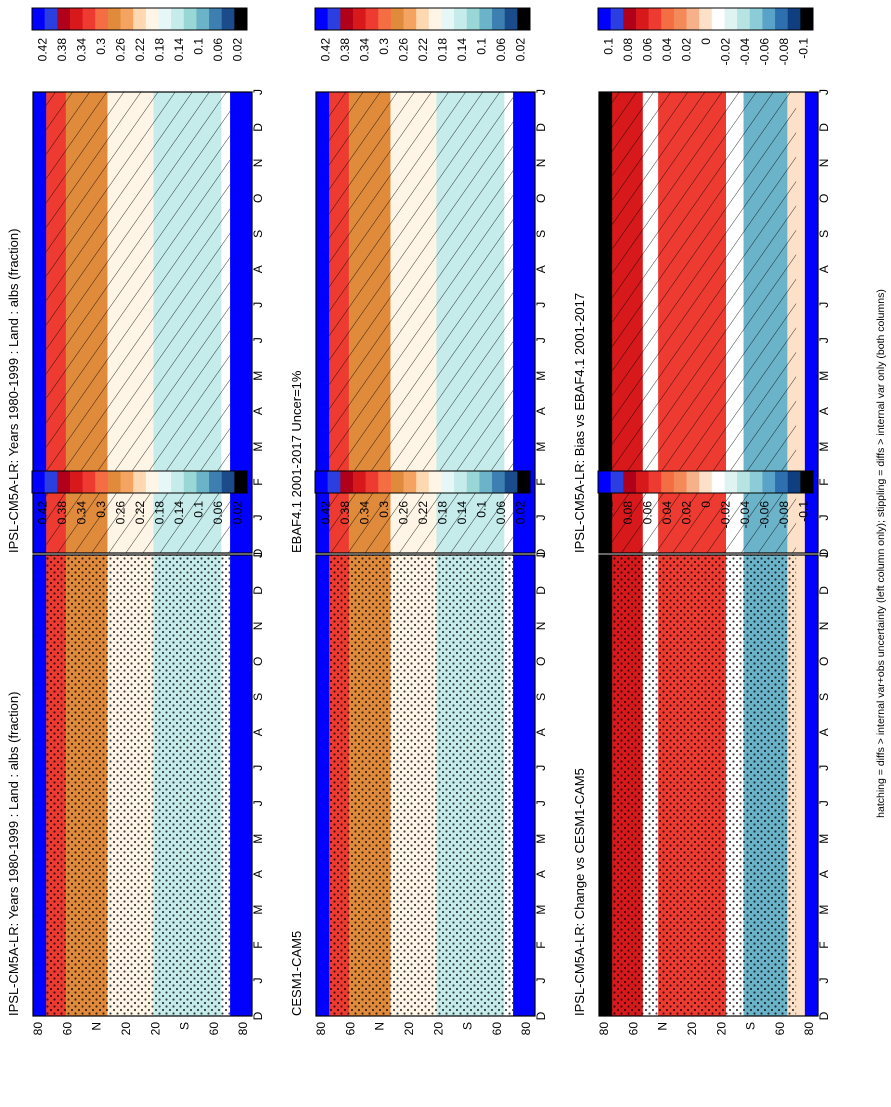 The height and width of the screenshot is (1107, 891). What do you see at coordinates (579, 892) in the screenshot?
I see `panel-title: IPSL-CM5A-LR: Change vs CESM1-CAM5` at bounding box center [579, 892].